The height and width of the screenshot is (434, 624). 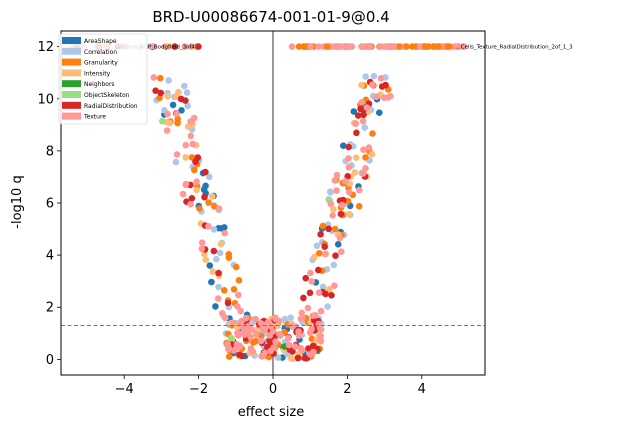 What do you see at coordinates (100, 52) in the screenshot?
I see `legend-label: Correlation` at bounding box center [100, 52].